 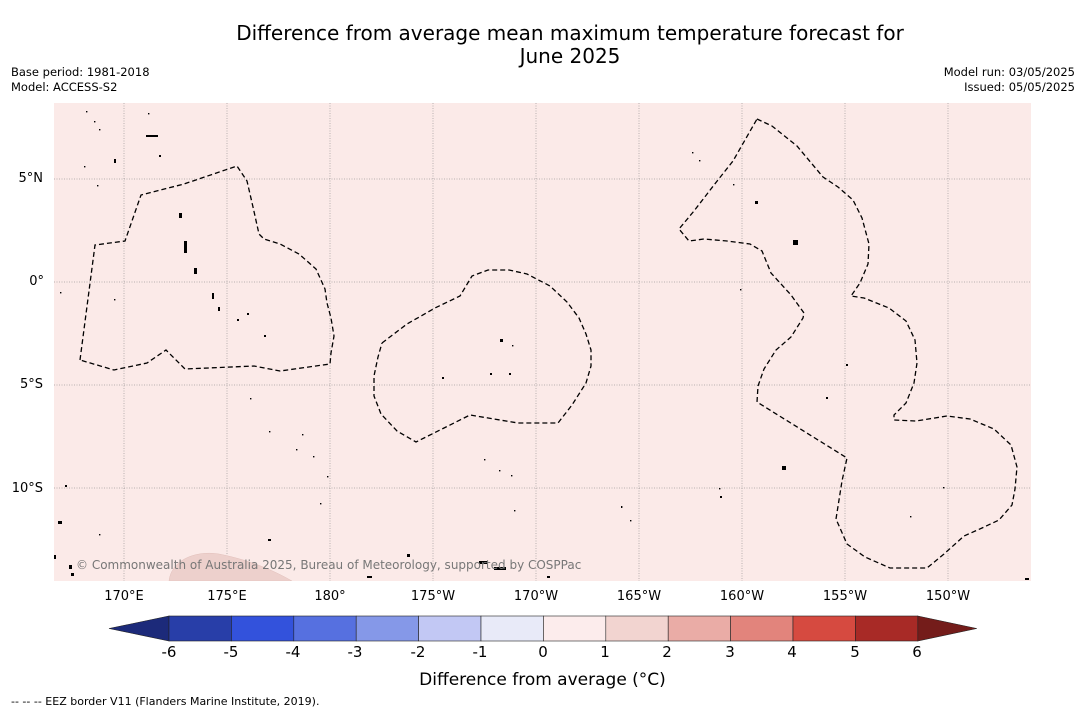 I want to click on meta-right: Model run: 03/05/2025 Issued: 05/05/2025, so click(x=1009, y=80).